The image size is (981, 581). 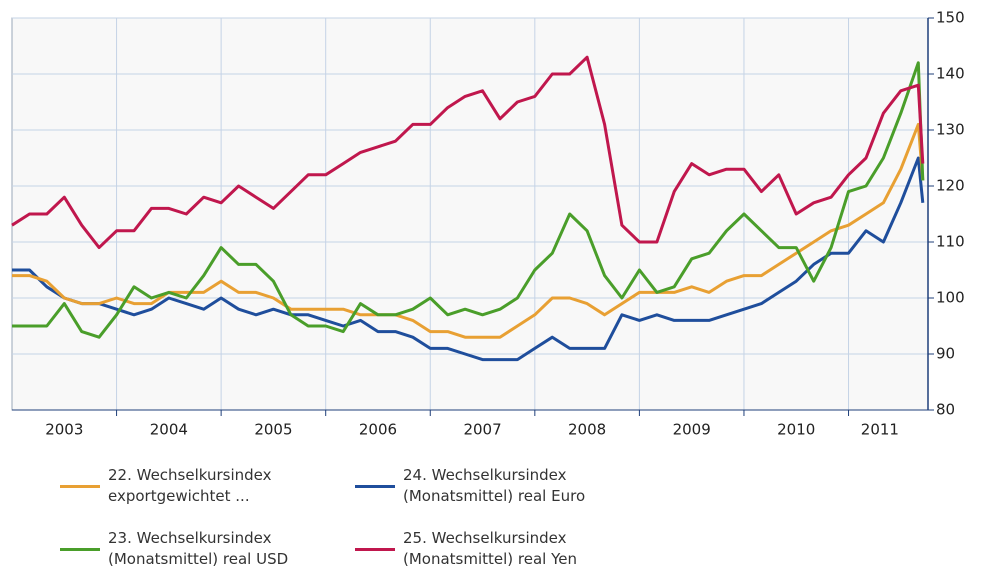 What do you see at coordinates (950, 18) in the screenshot?
I see `y-tick-label: 150` at bounding box center [950, 18].